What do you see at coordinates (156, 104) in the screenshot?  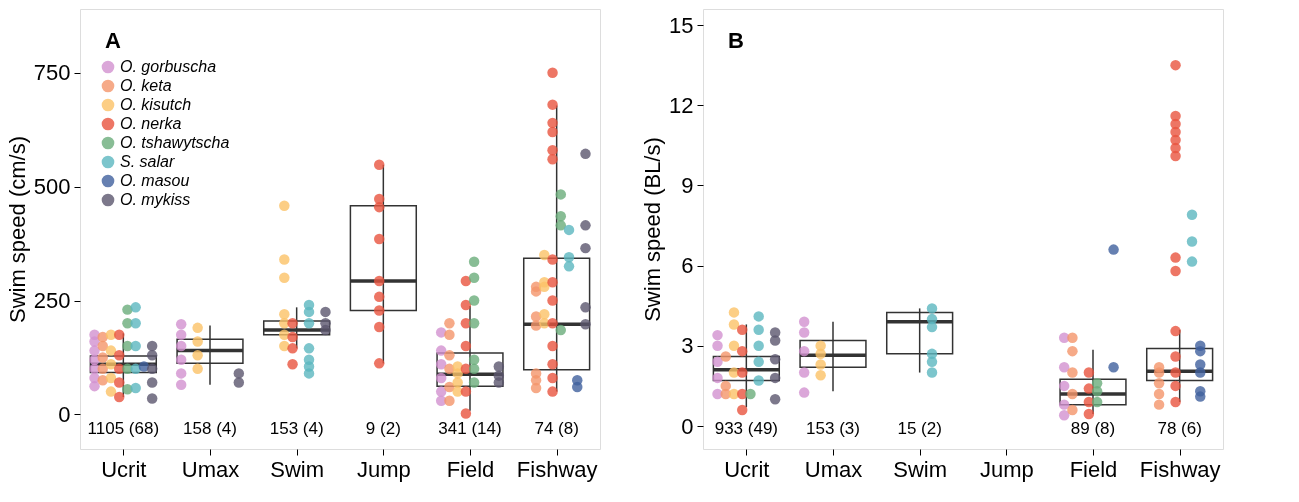 I see `legend-label: O. kisutch` at bounding box center [156, 104].